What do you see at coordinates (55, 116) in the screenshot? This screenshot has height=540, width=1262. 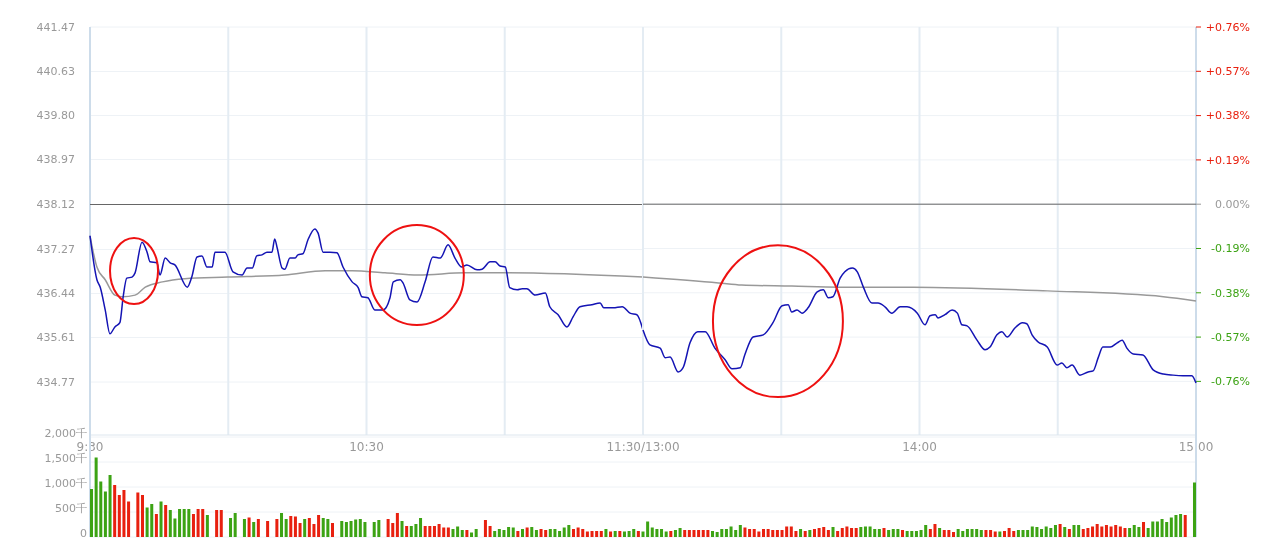 I see `y-tick-label: 439.80` at bounding box center [55, 116].